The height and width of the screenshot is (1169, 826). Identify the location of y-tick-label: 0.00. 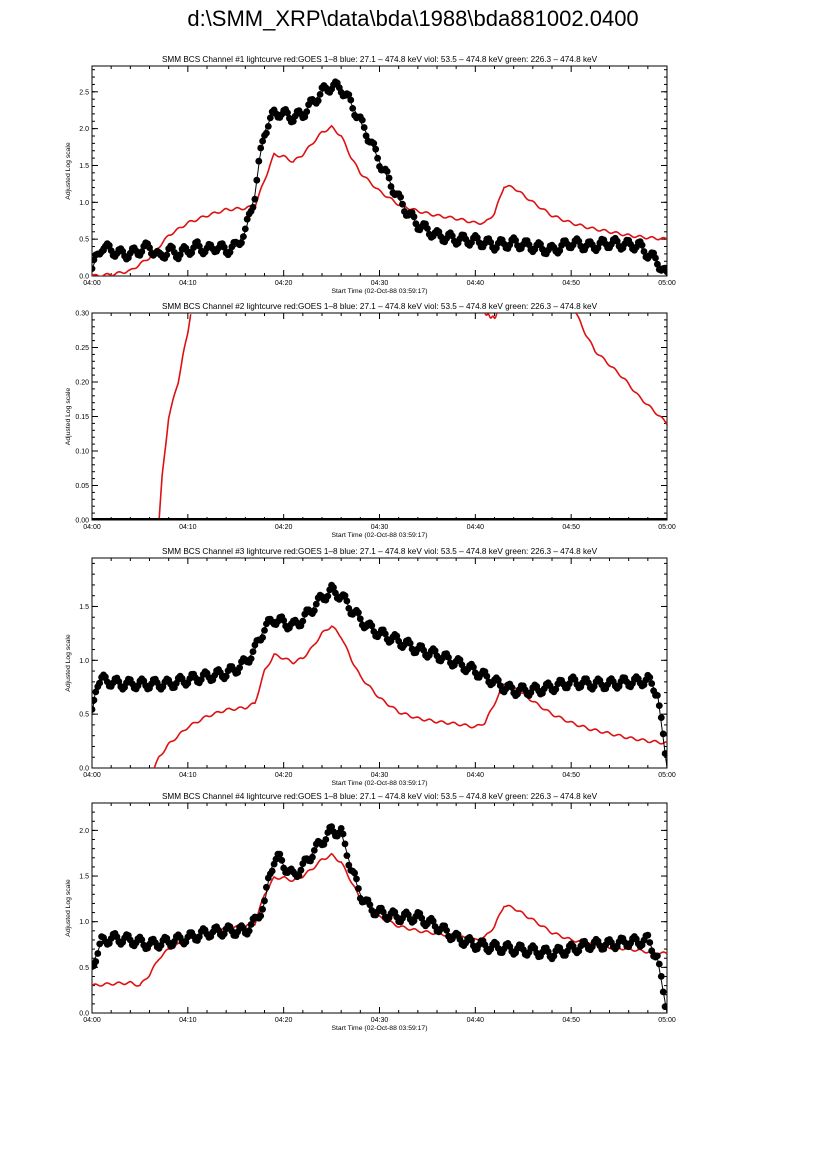
(82, 521).